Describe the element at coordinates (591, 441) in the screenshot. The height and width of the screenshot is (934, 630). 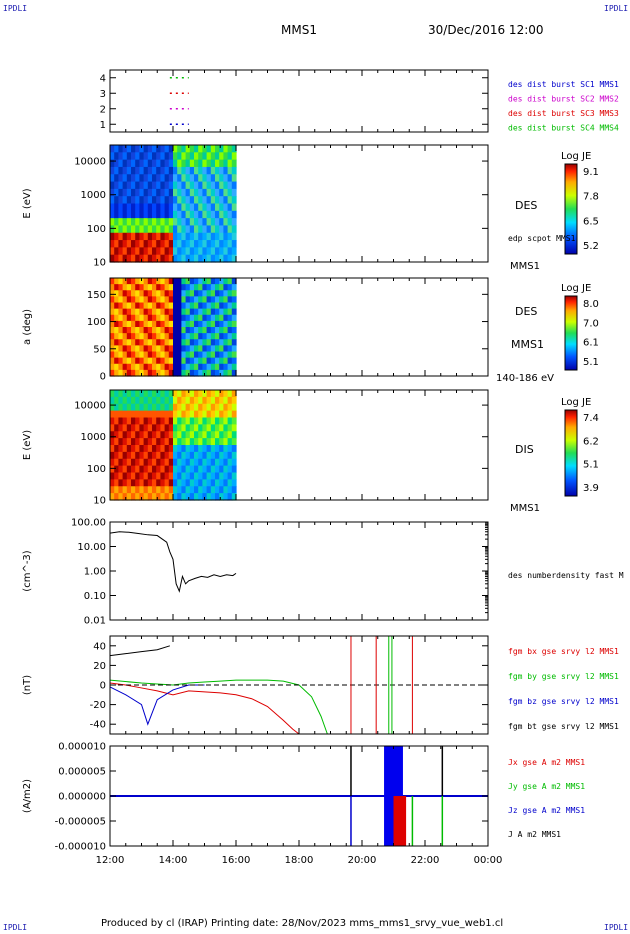
I see `dis-energy-panel-colorbar-tick-label: 6.2` at that location.